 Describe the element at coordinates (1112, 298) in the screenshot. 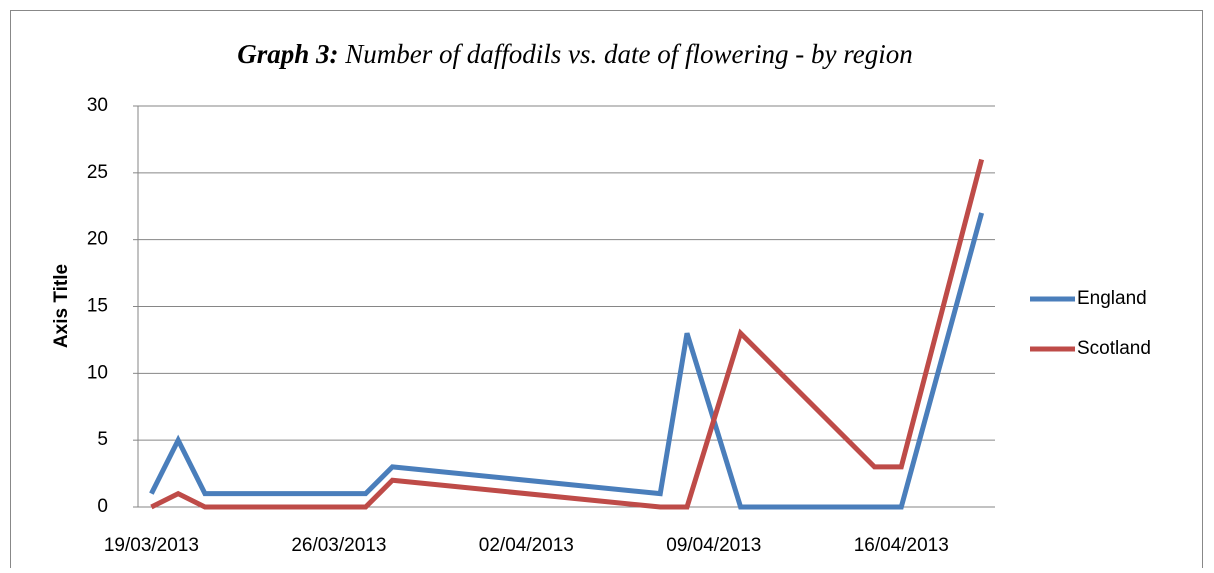

I see `legend-label: England` at that location.